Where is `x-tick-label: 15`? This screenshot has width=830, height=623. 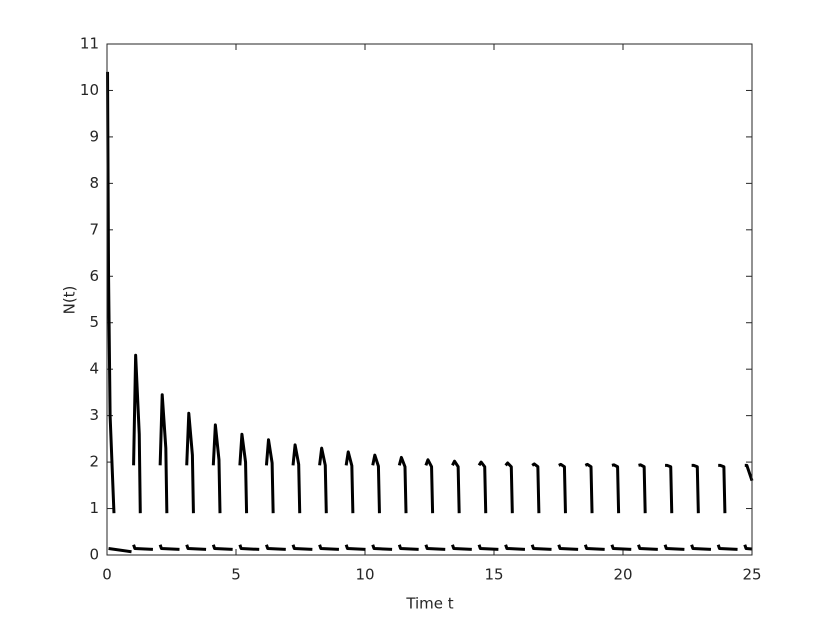
x-tick-label: 15 is located at coordinates (493, 575).